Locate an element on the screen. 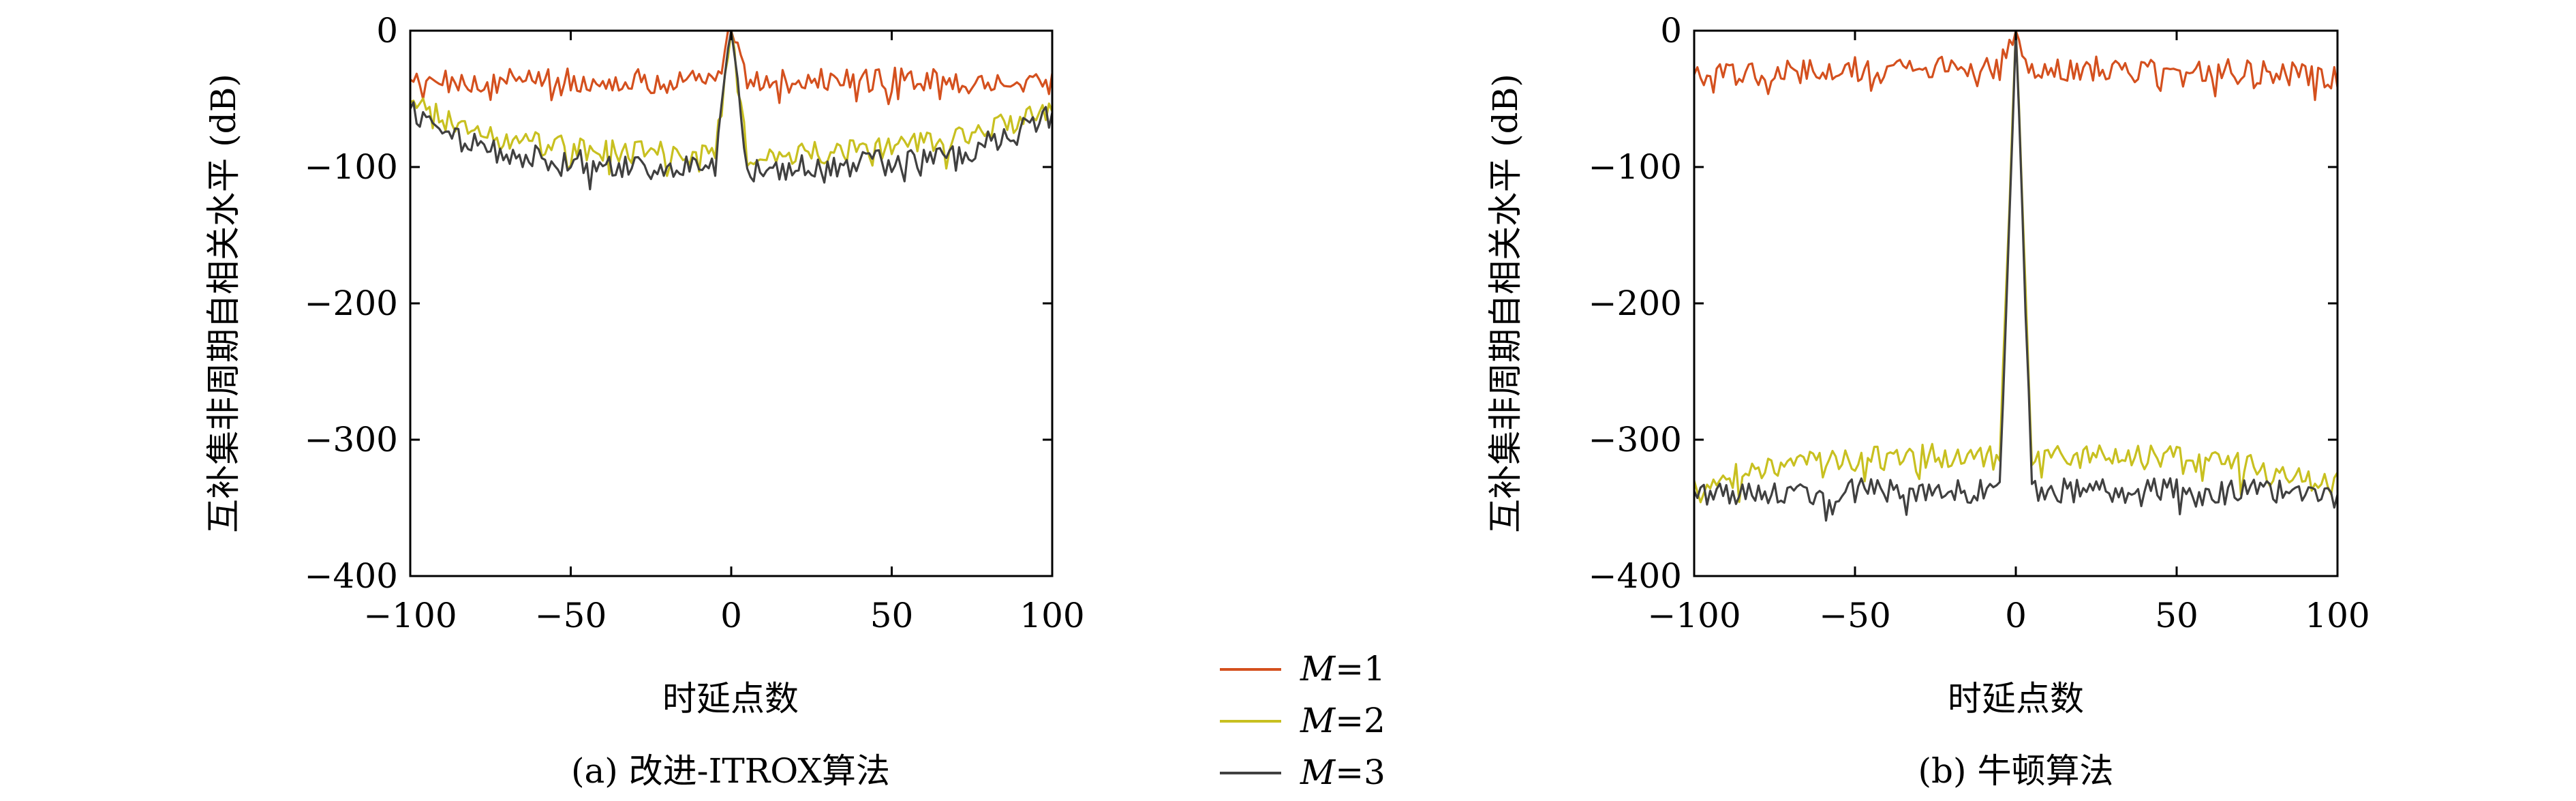 Image resolution: width=2576 pixels, height=801 pixels. caption-a: (a) 改进-ITROX算法 is located at coordinates (730, 771).